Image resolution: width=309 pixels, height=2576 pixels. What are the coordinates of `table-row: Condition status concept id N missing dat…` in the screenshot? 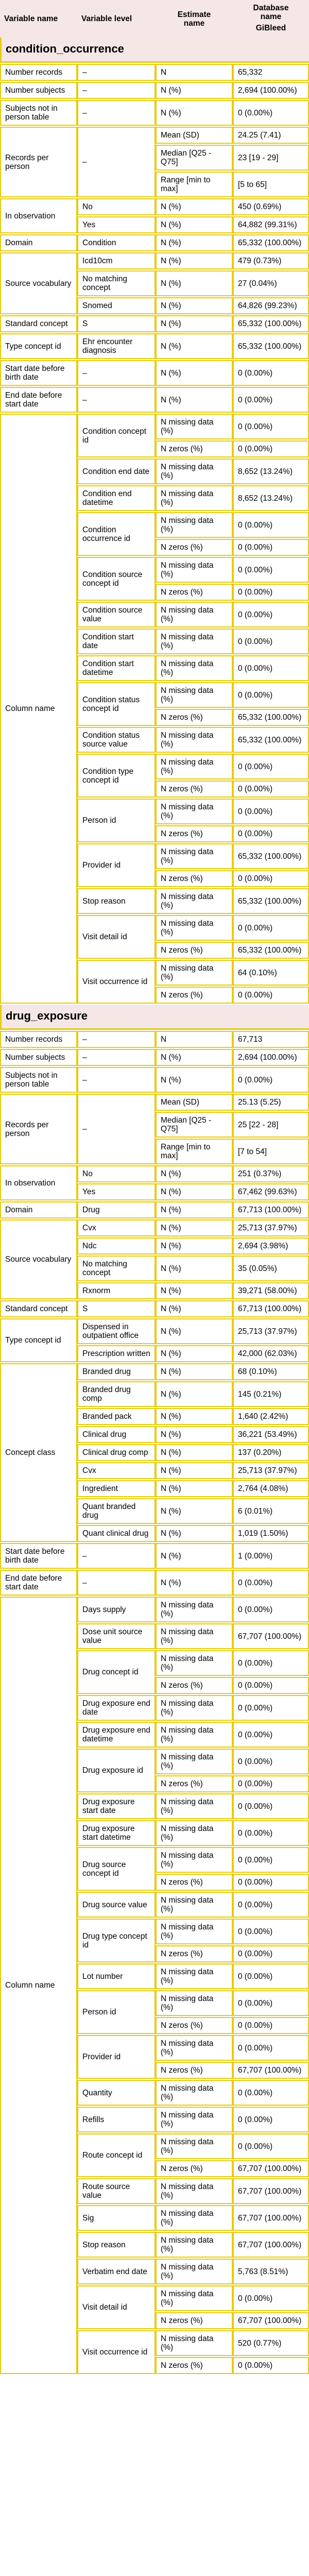 It's located at (154, 704).